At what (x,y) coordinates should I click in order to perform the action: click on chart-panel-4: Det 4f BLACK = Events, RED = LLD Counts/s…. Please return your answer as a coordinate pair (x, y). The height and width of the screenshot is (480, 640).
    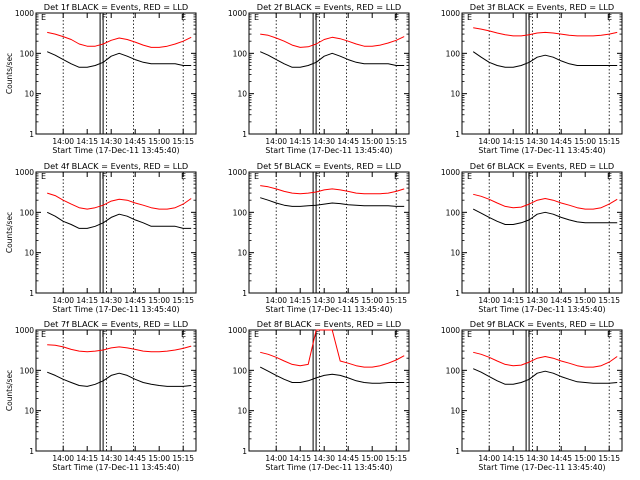
    Looking at the image, I should click on (101, 237).